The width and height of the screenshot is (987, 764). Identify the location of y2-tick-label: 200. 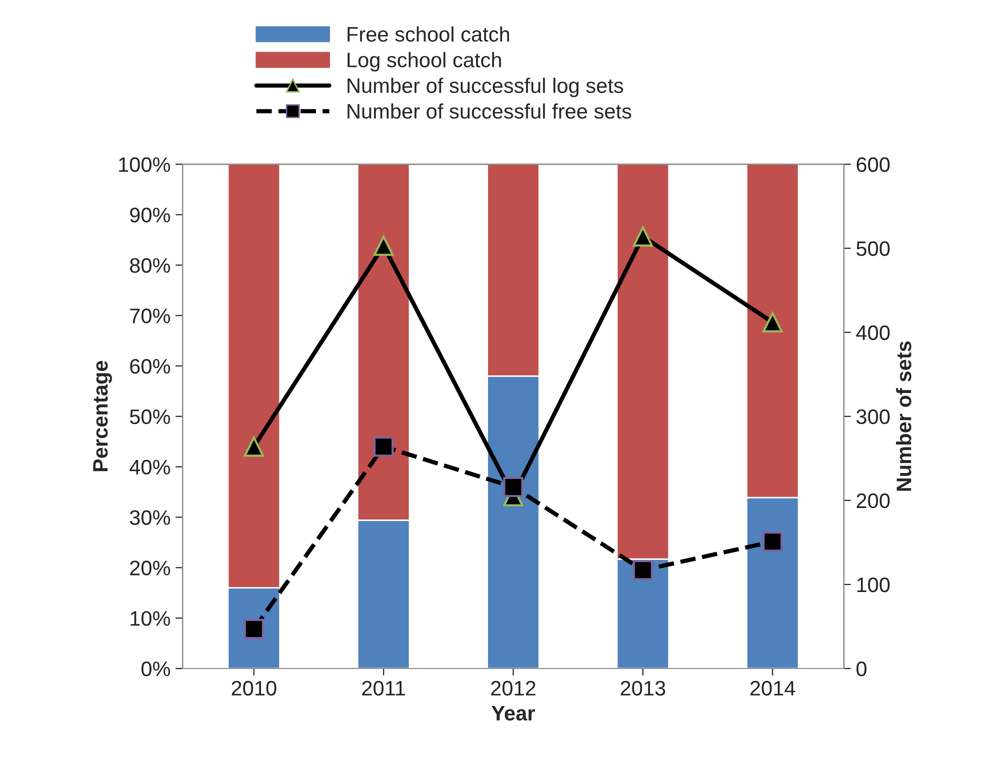
(873, 500).